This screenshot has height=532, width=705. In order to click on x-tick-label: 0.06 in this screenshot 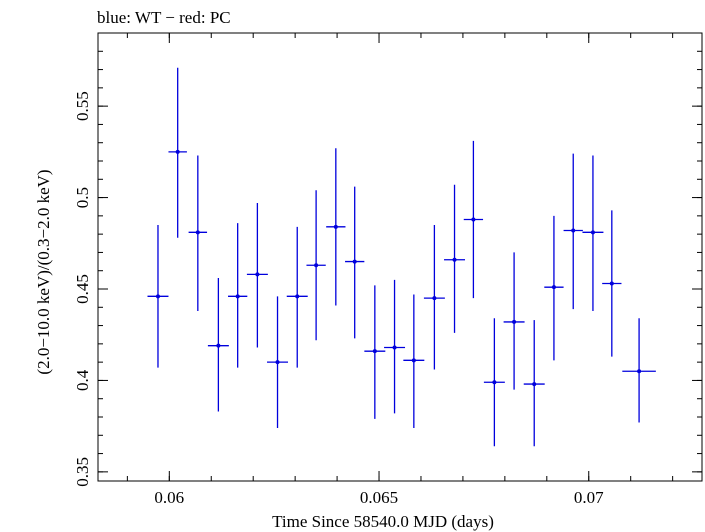, I will do `click(169, 497)`.